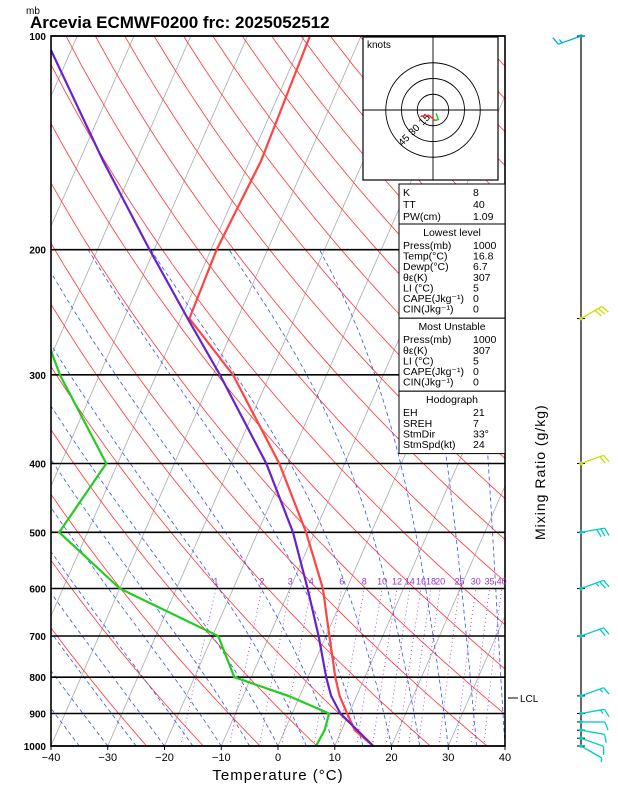  What do you see at coordinates (37, 533) in the screenshot?
I see `y-tick-label: 500` at bounding box center [37, 533].